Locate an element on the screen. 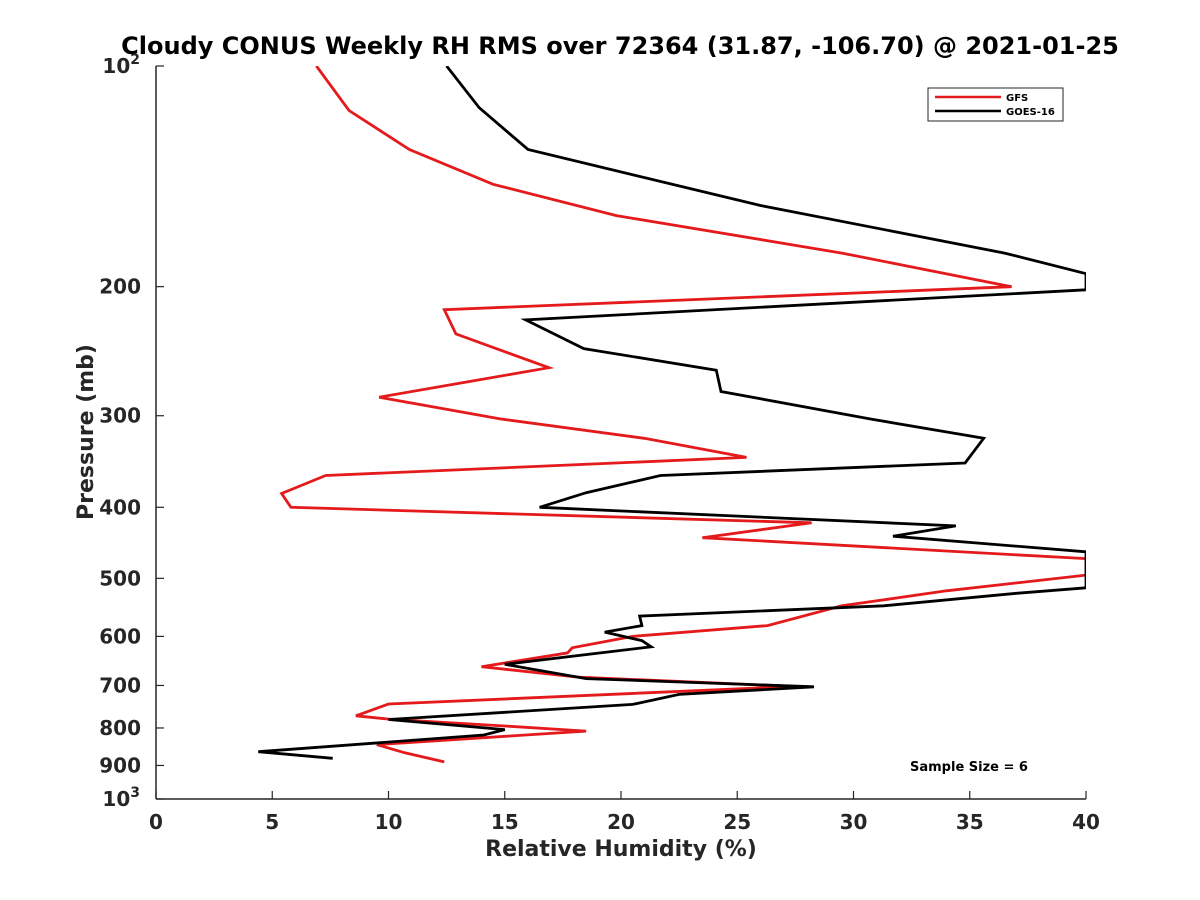 The image size is (1200, 900). legend-box is located at coordinates (995, 104).